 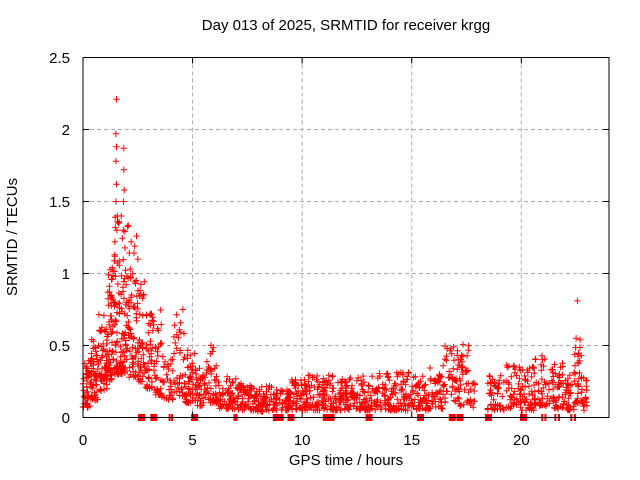 I want to click on x-tick-label: 0, so click(x=83, y=440).